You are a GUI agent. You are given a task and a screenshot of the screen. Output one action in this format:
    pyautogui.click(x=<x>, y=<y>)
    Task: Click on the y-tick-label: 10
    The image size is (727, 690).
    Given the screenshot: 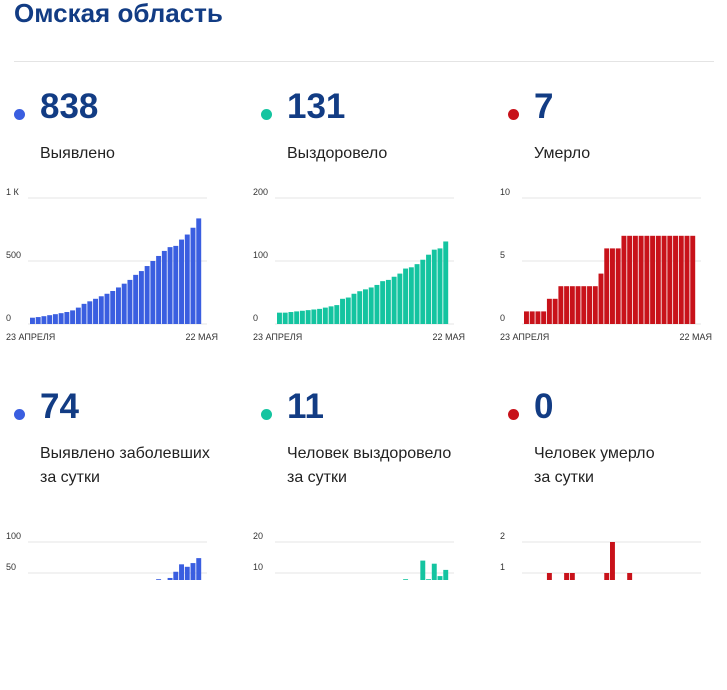 What is the action you would take?
    pyautogui.click(x=258, y=567)
    